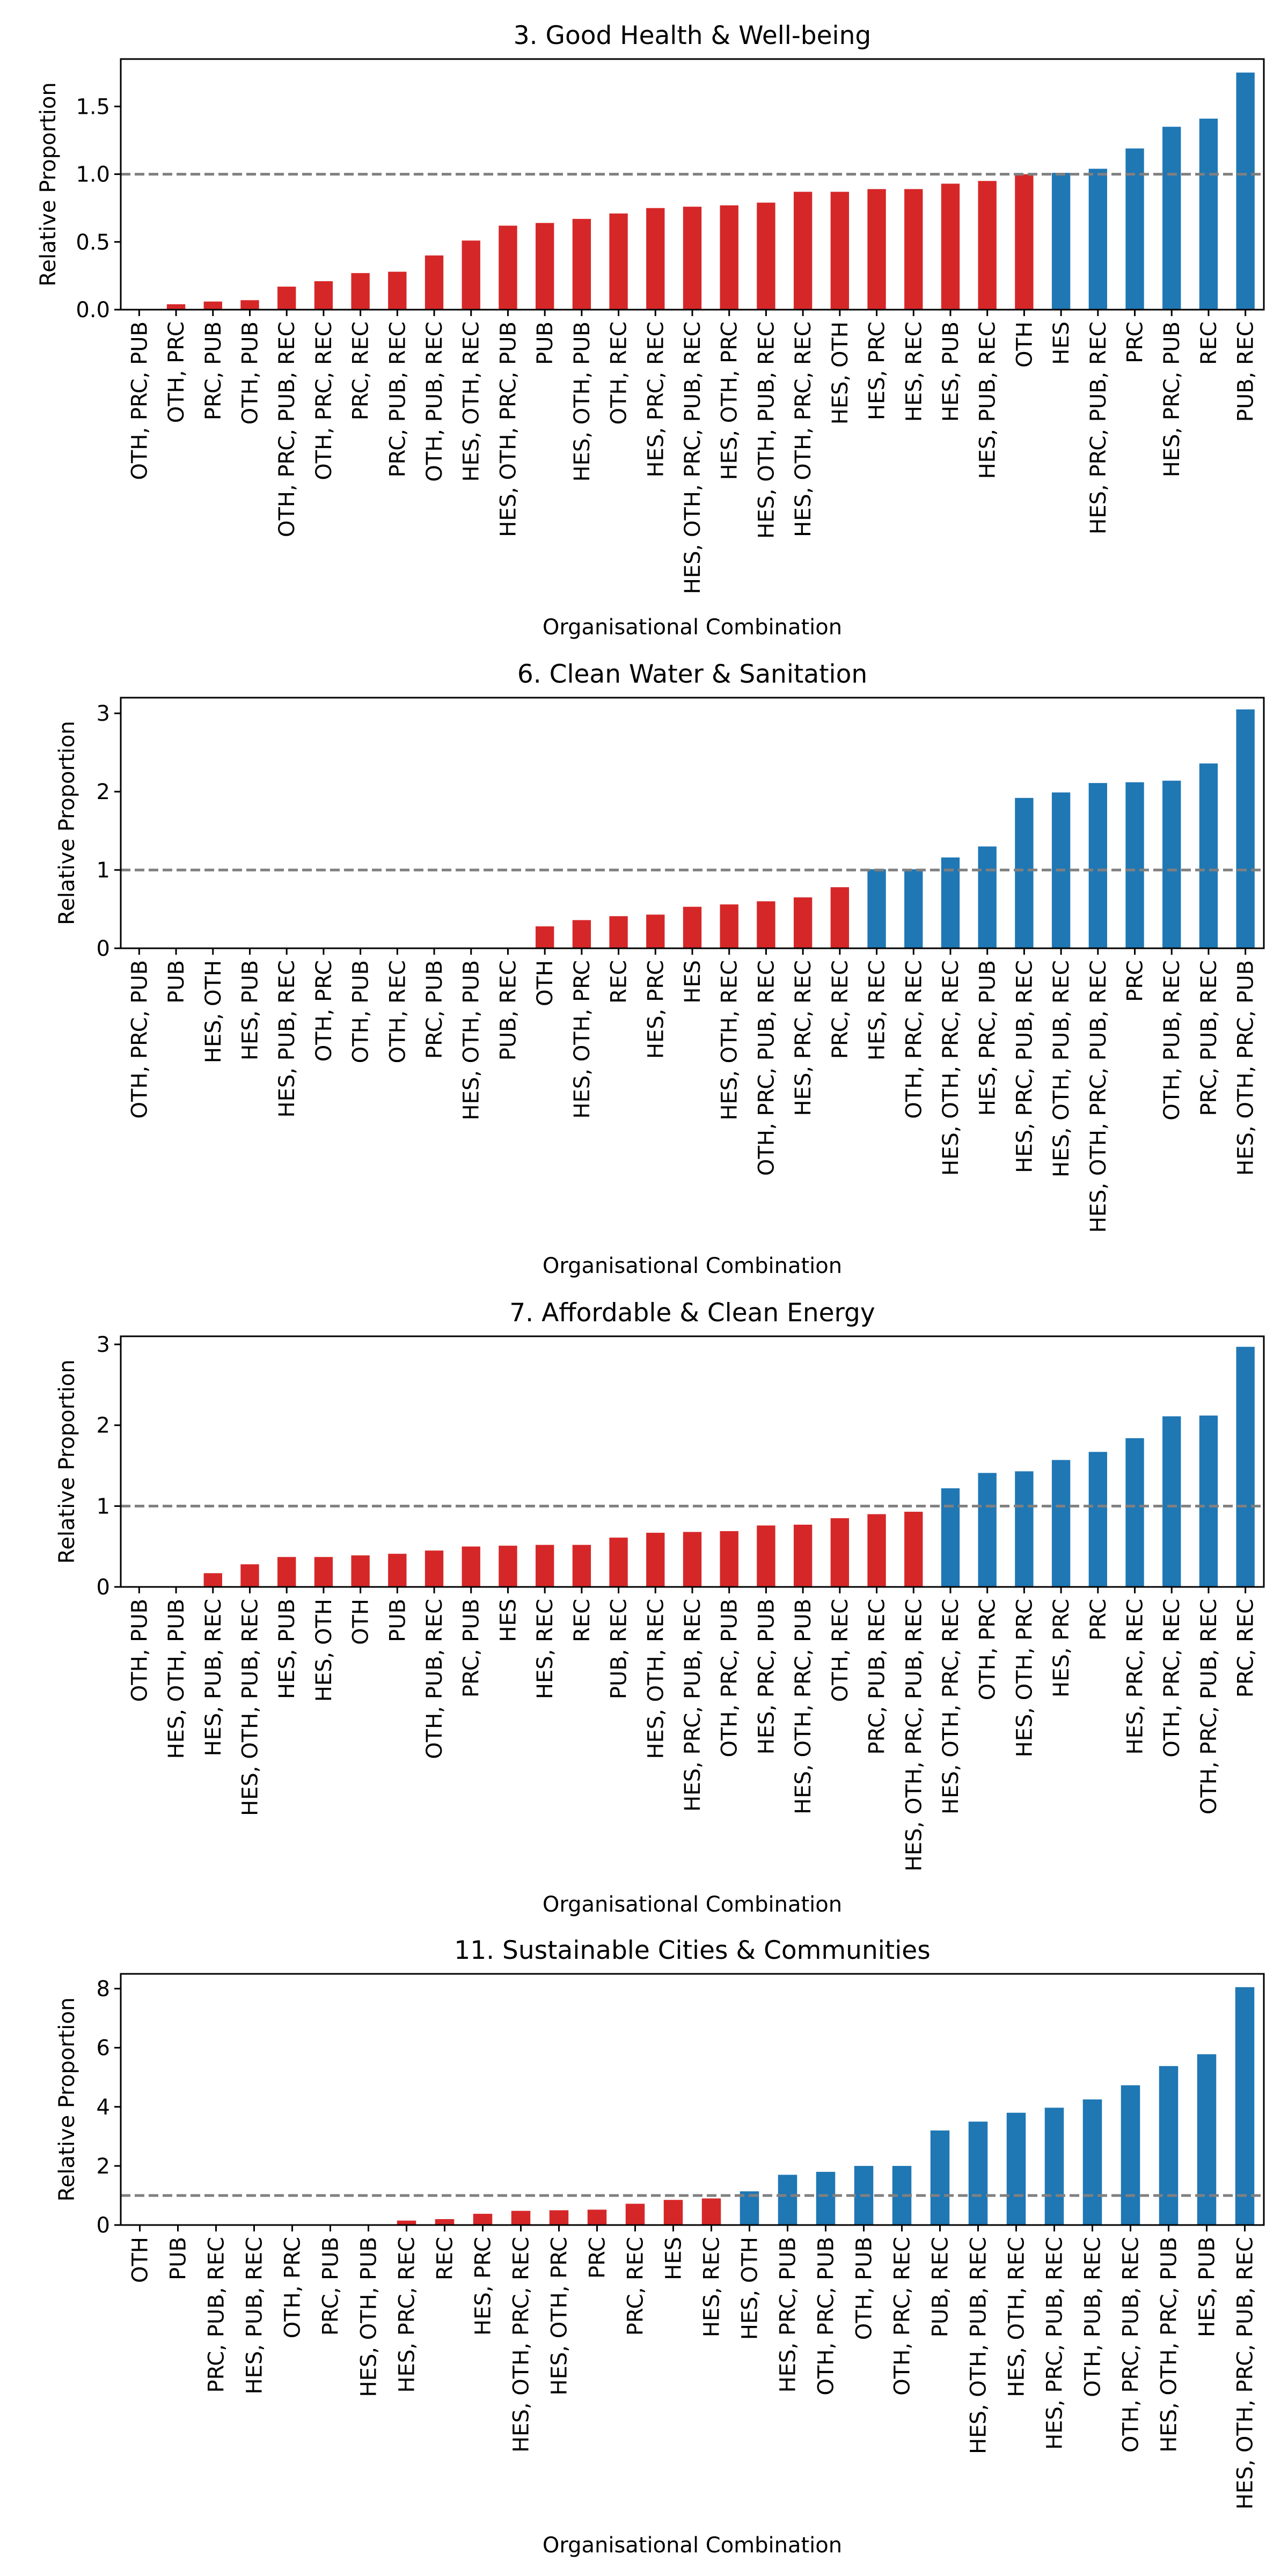 The height and width of the screenshot is (2576, 1288). I want to click on x-tick-label: REC, so click(619, 982).